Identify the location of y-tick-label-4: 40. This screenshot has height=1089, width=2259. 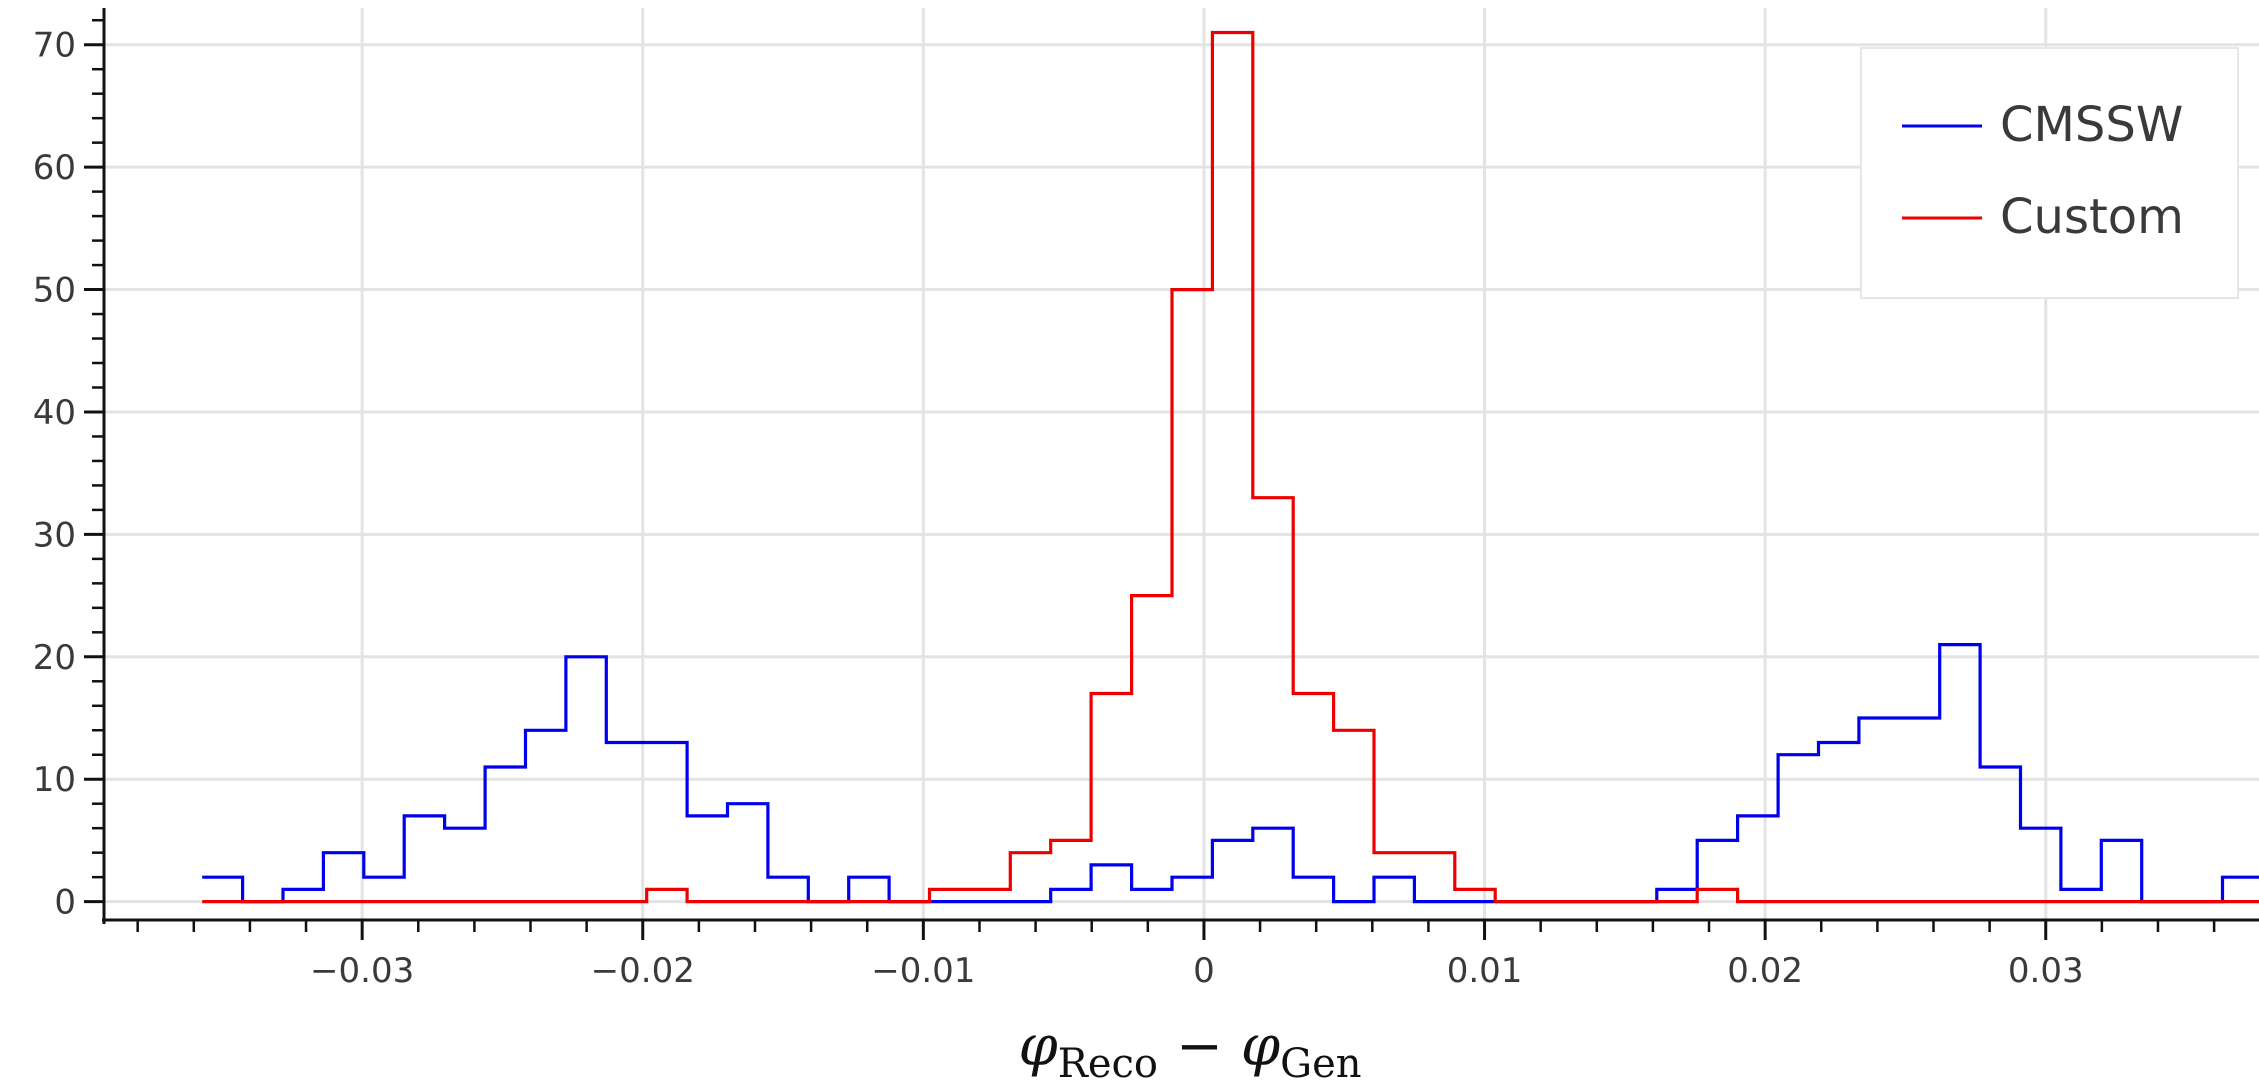
(54, 413).